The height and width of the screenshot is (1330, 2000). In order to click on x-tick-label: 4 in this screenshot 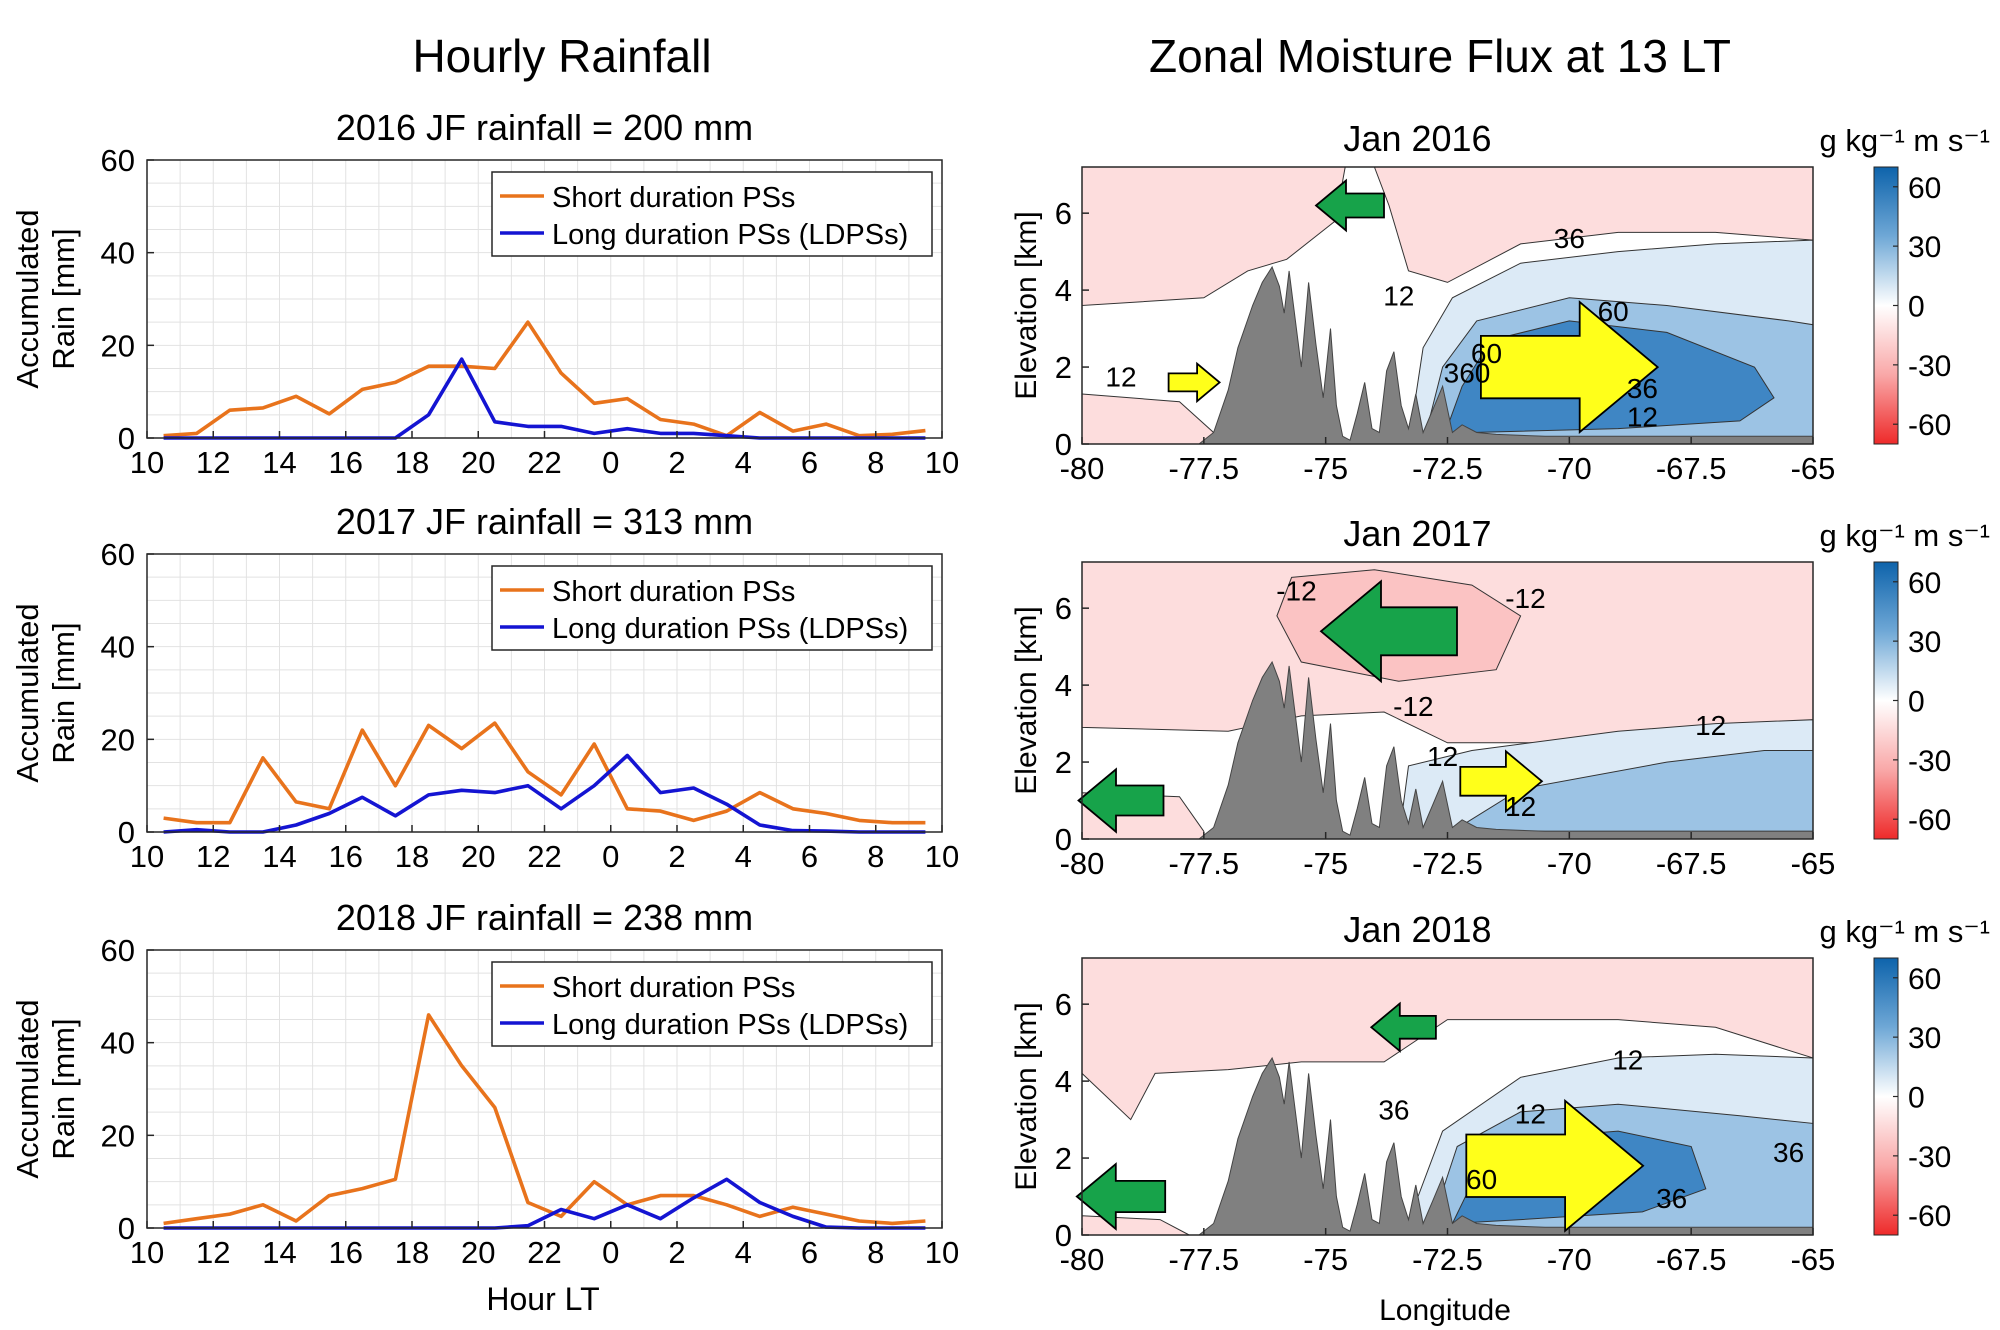, I will do `click(743, 856)`.